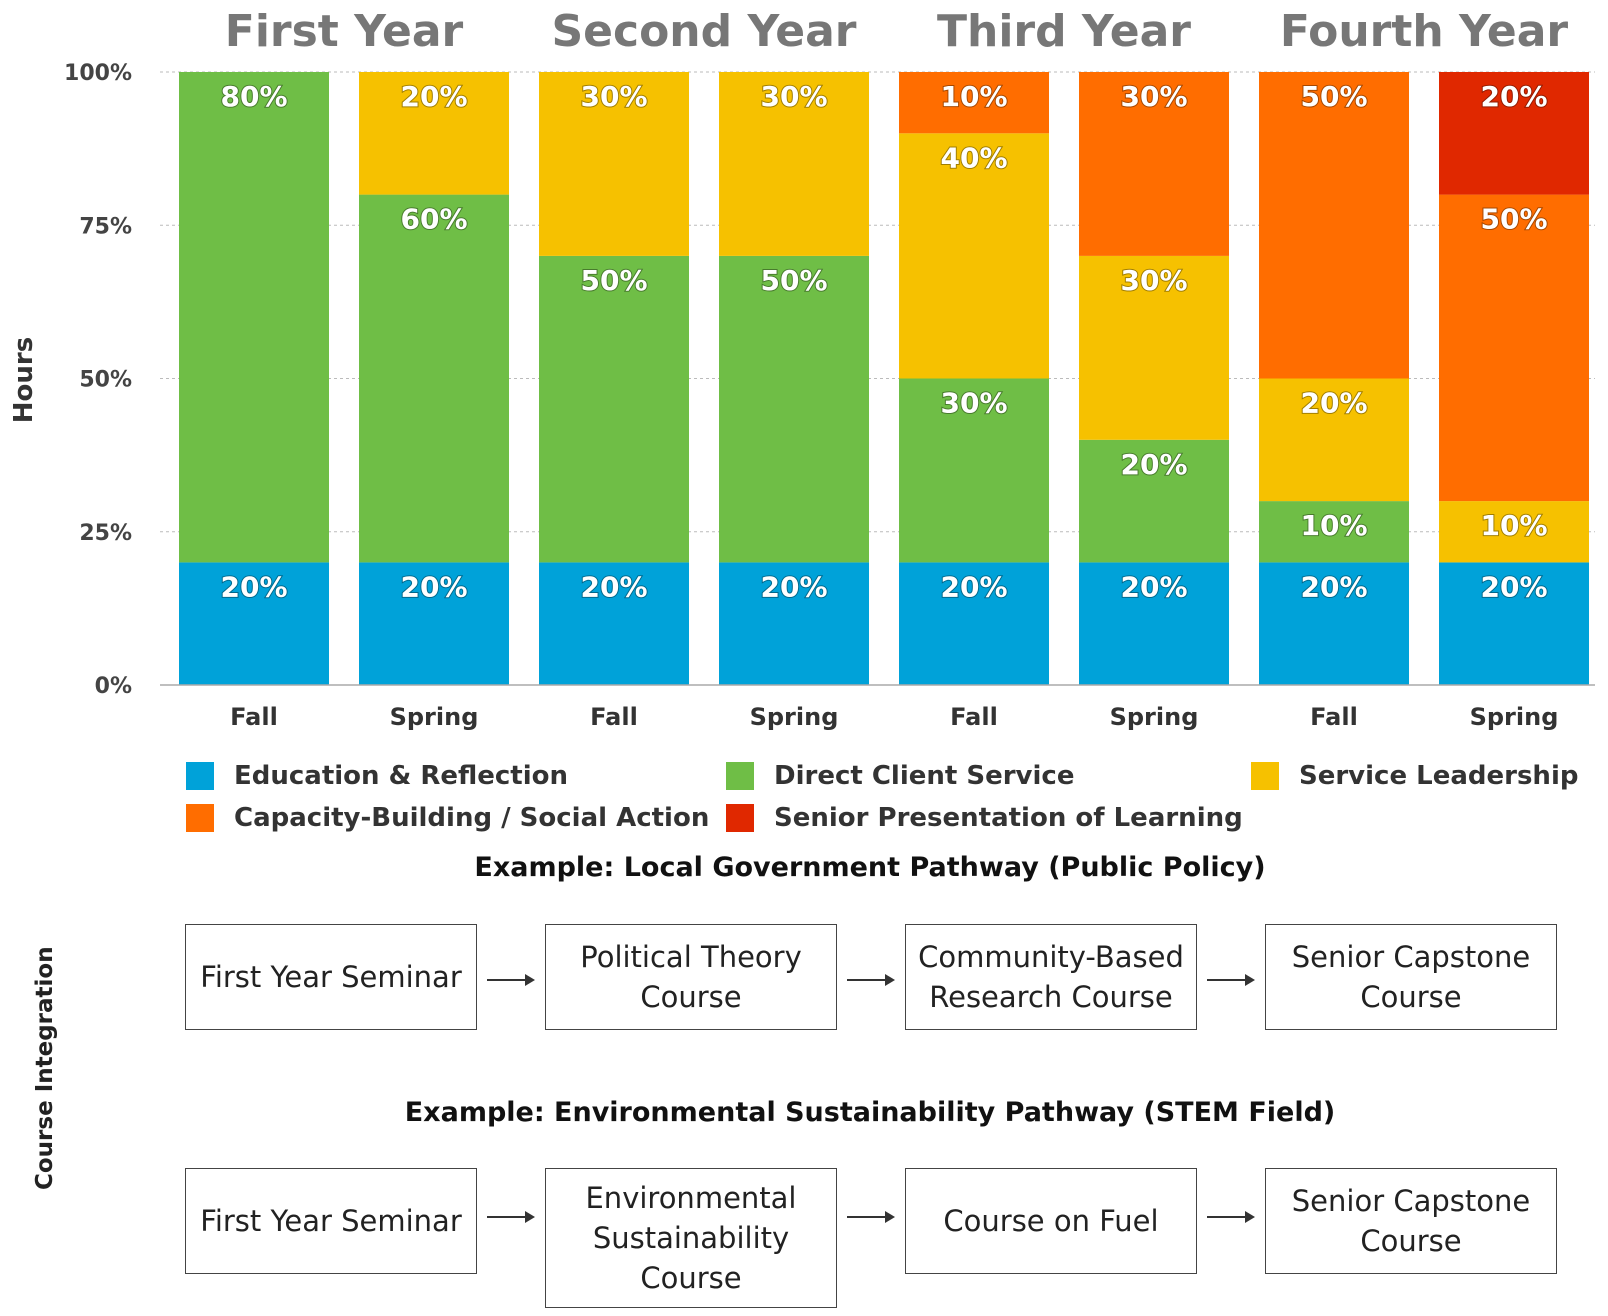  What do you see at coordinates (24, 380) in the screenshot?
I see `y-axis-label: Hours` at bounding box center [24, 380].